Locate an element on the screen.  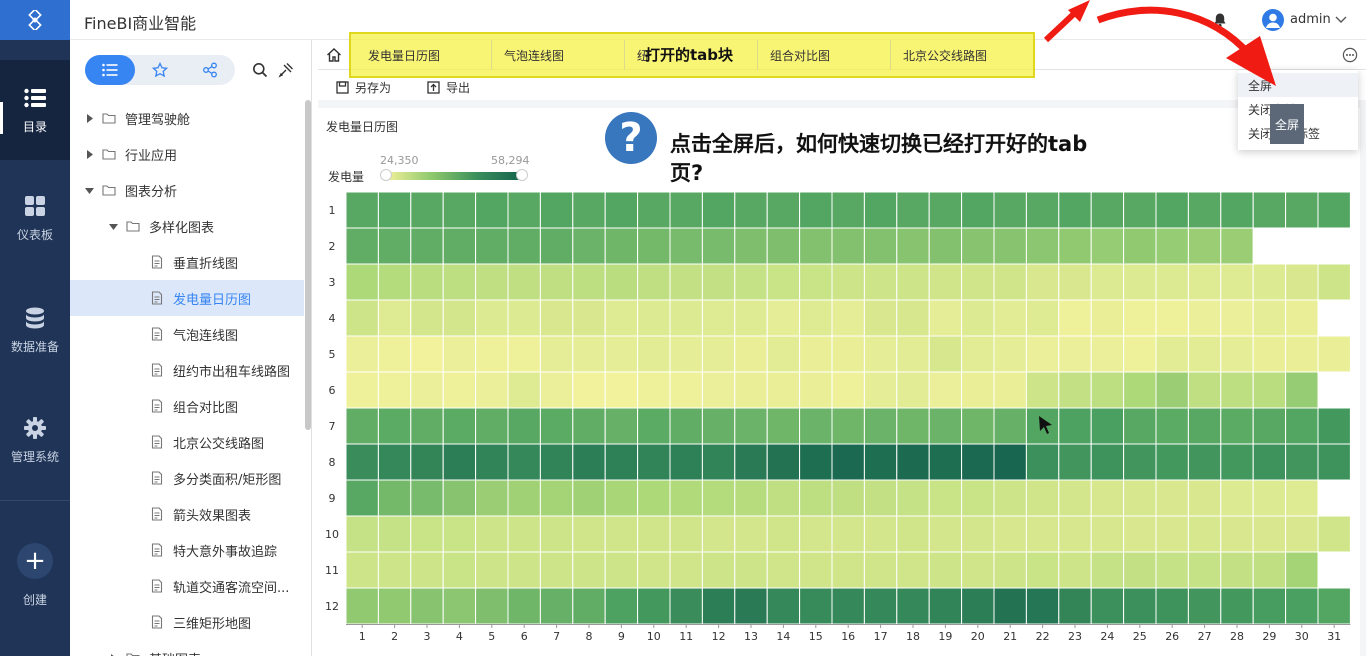
nav-management: 管理系统 is located at coordinates (35, 440).